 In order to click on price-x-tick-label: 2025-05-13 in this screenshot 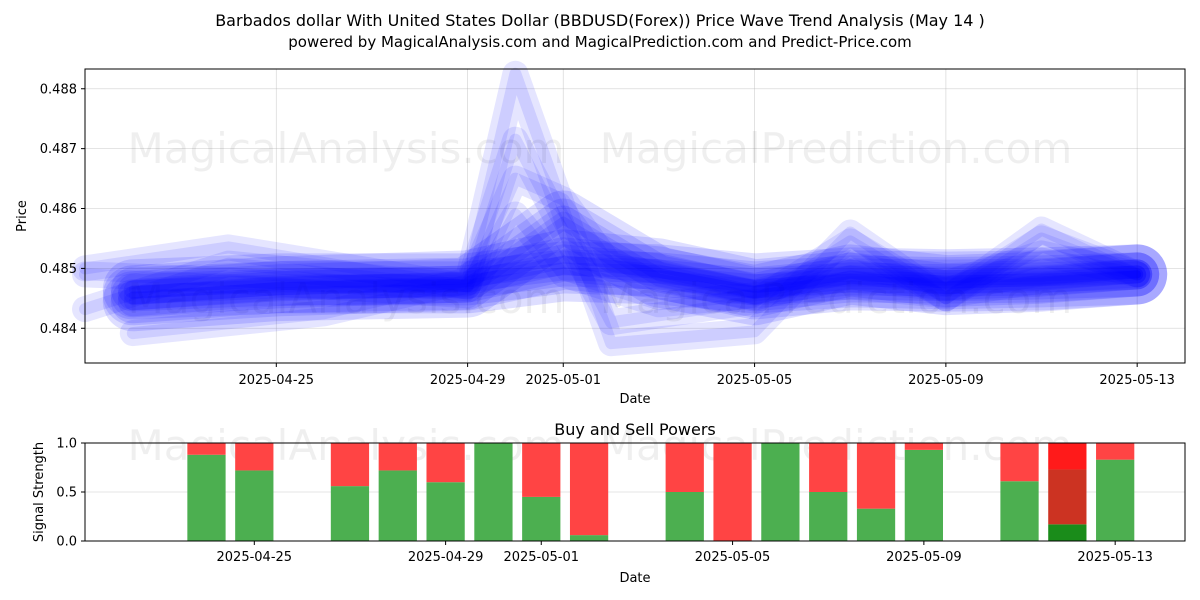, I will do `click(1137, 380)`.